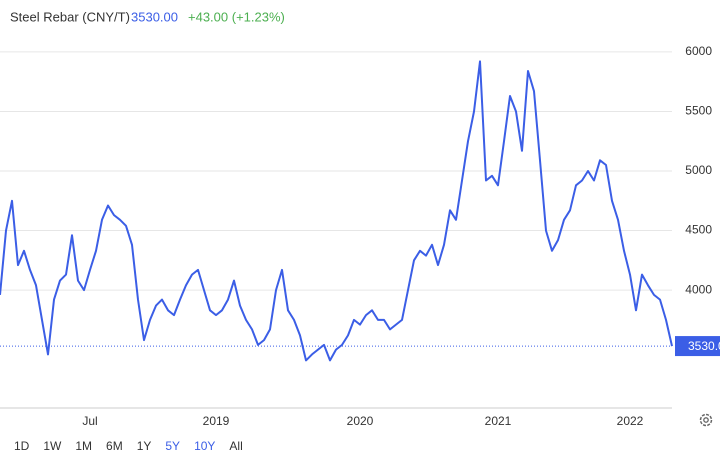 This screenshot has width=720, height=462. What do you see at coordinates (698, 289) in the screenshot?
I see `y-tick-label: 4000` at bounding box center [698, 289].